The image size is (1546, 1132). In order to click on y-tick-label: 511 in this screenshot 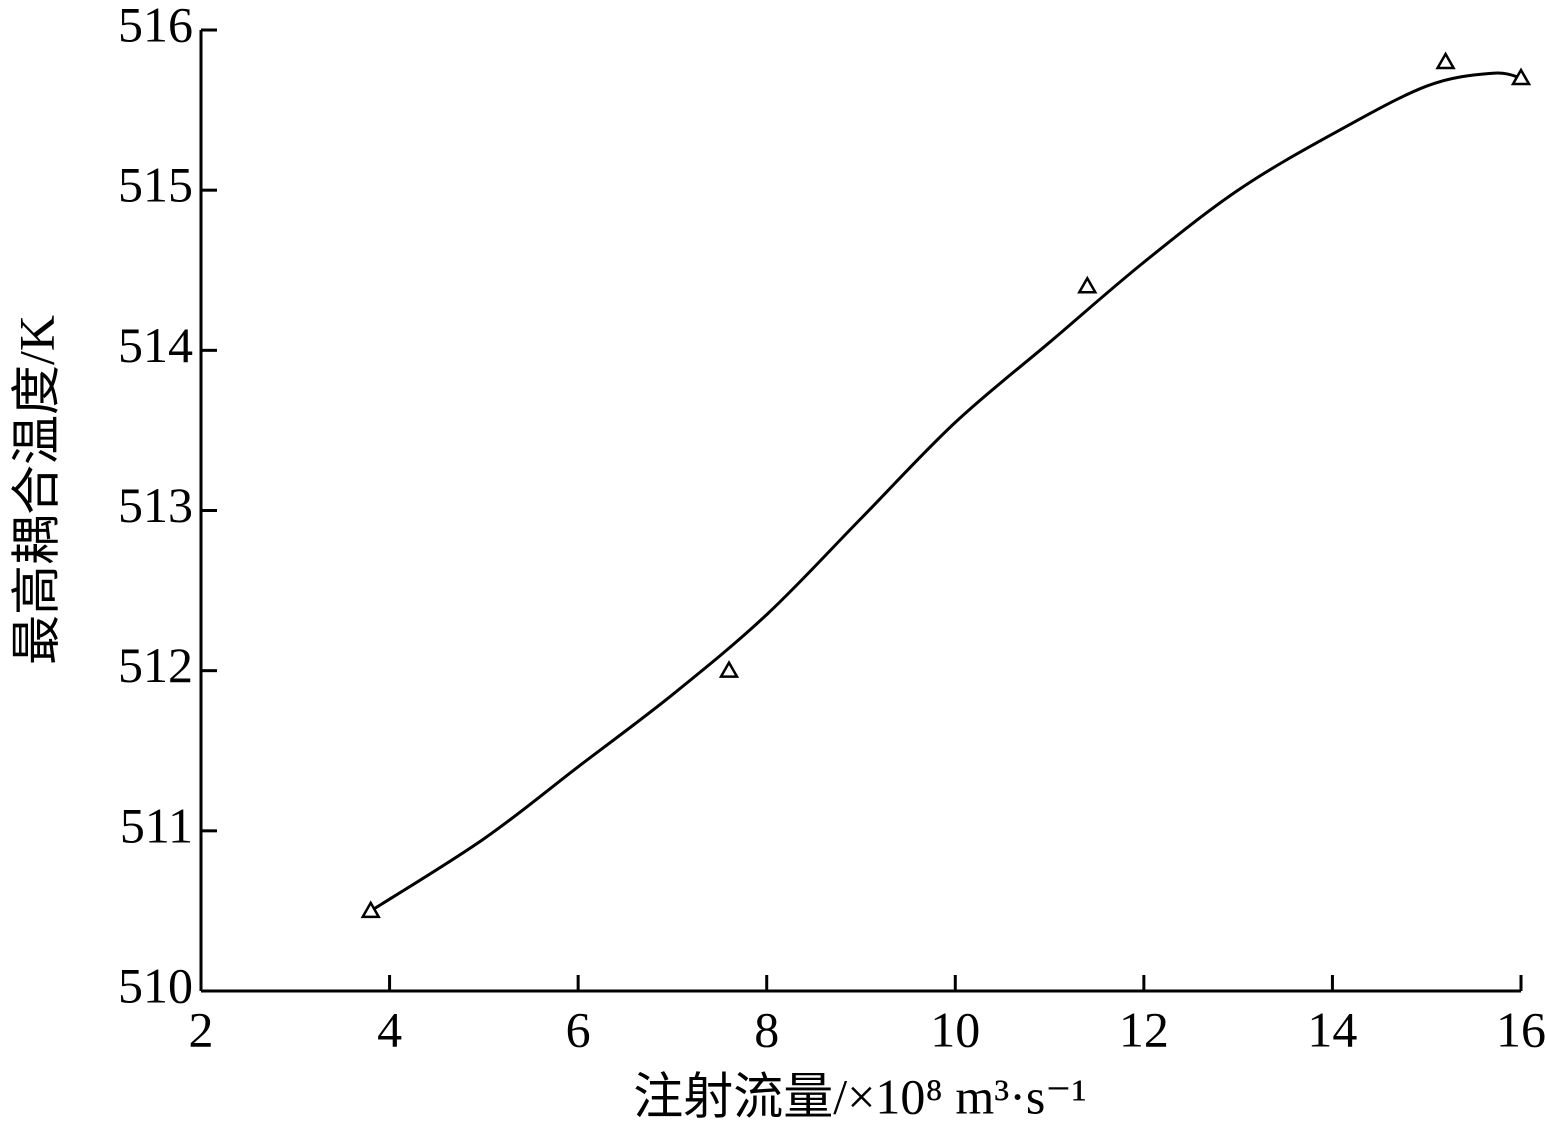, I will do `click(156, 825)`.